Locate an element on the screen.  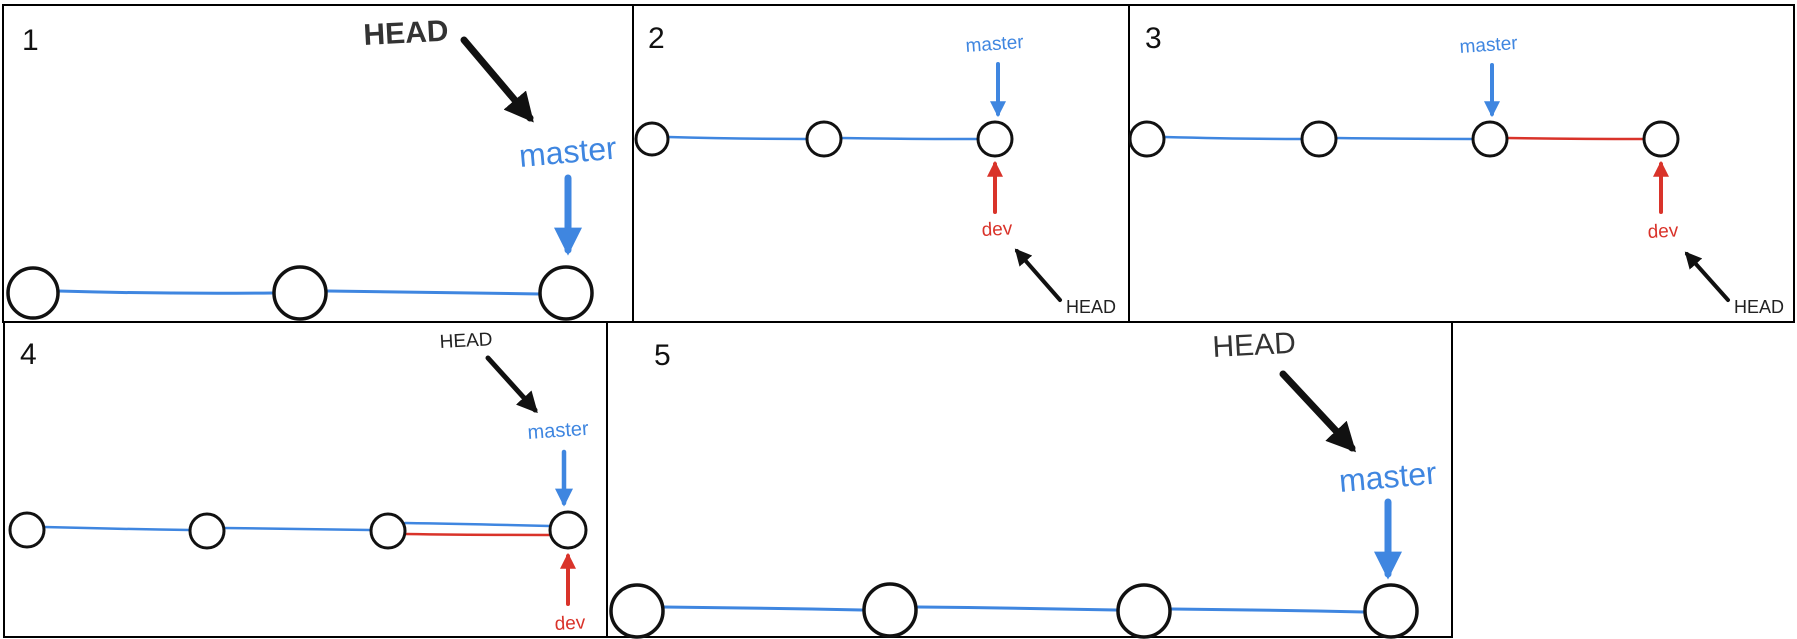
panel-1-head-label: HEAD is located at coordinates (406, 33).